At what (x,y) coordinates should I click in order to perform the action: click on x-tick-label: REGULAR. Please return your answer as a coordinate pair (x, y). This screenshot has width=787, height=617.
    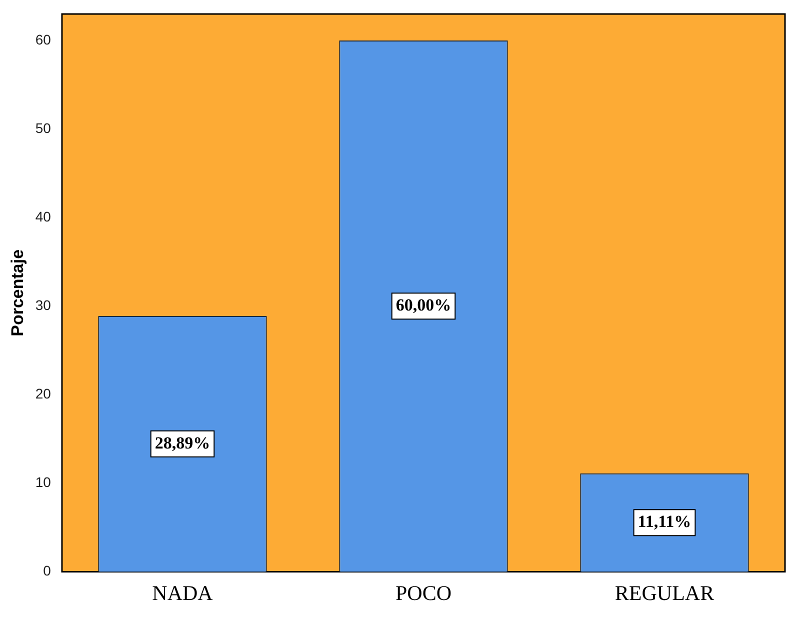
    Looking at the image, I should click on (664, 592).